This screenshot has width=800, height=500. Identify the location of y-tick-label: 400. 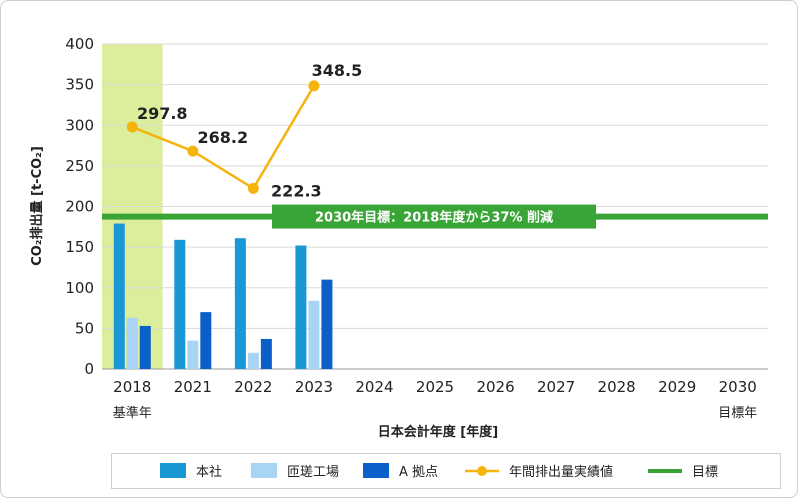
(79, 44).